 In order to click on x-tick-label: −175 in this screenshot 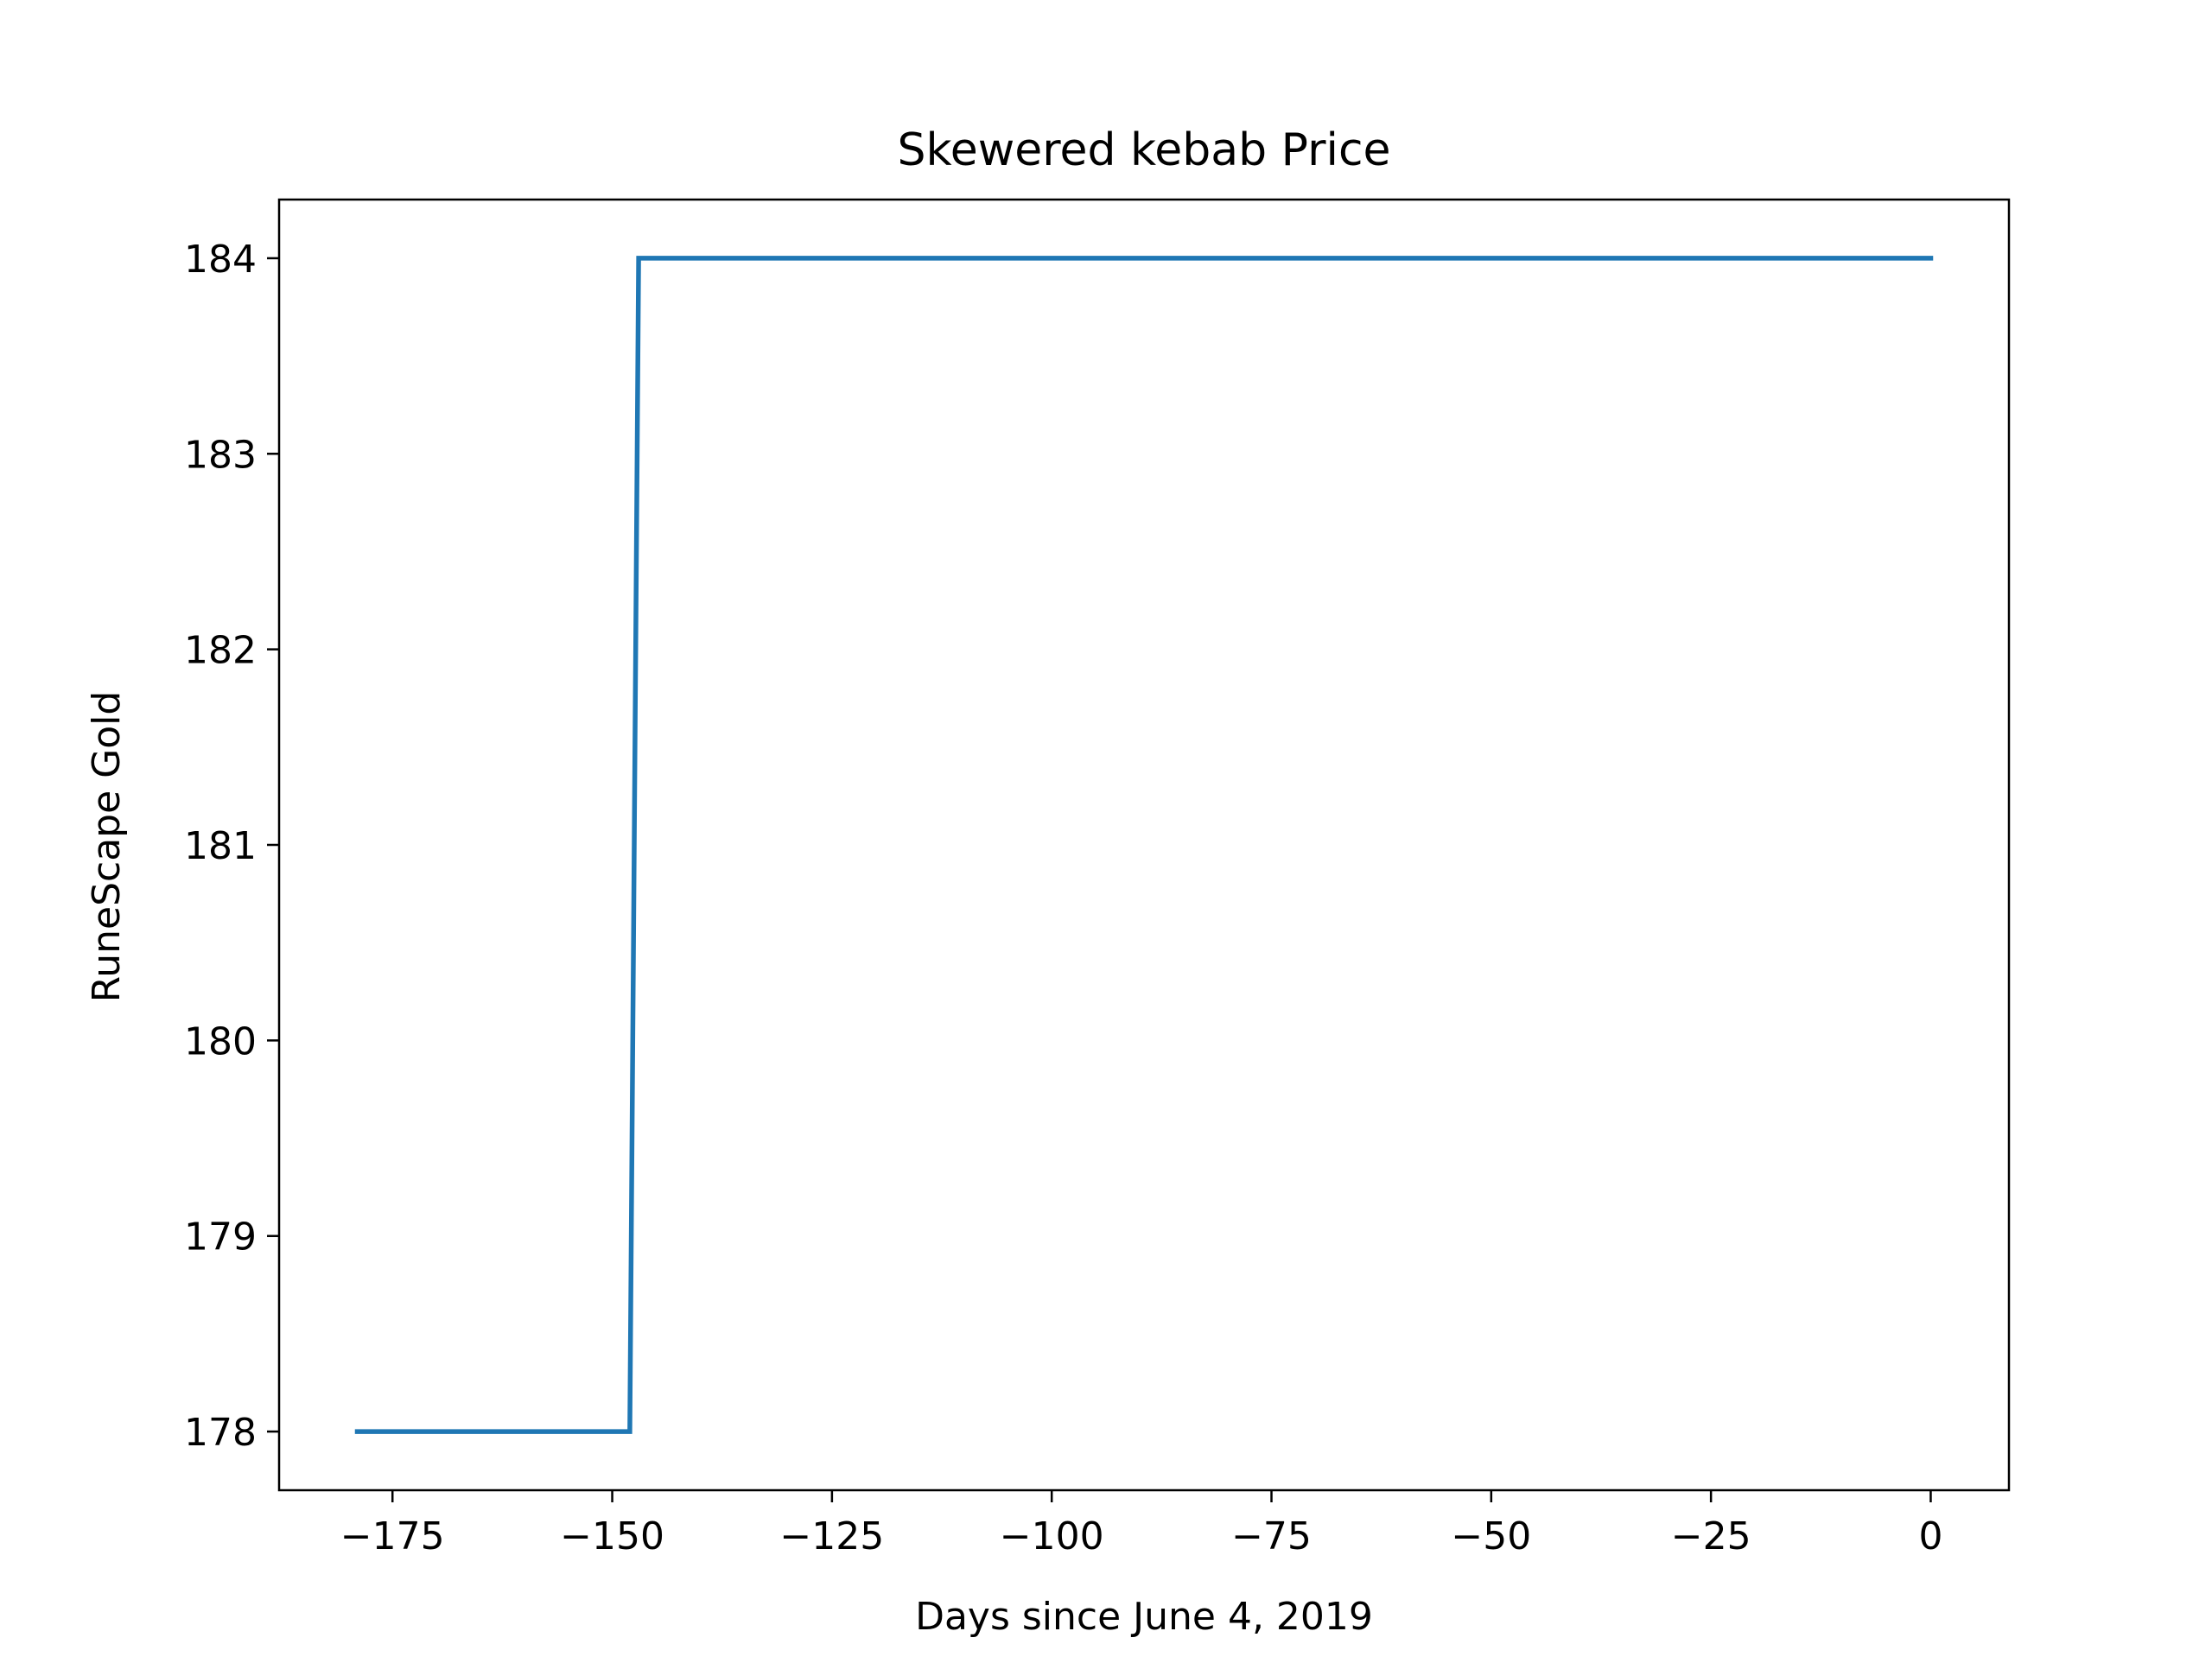, I will do `click(392, 1536)`.